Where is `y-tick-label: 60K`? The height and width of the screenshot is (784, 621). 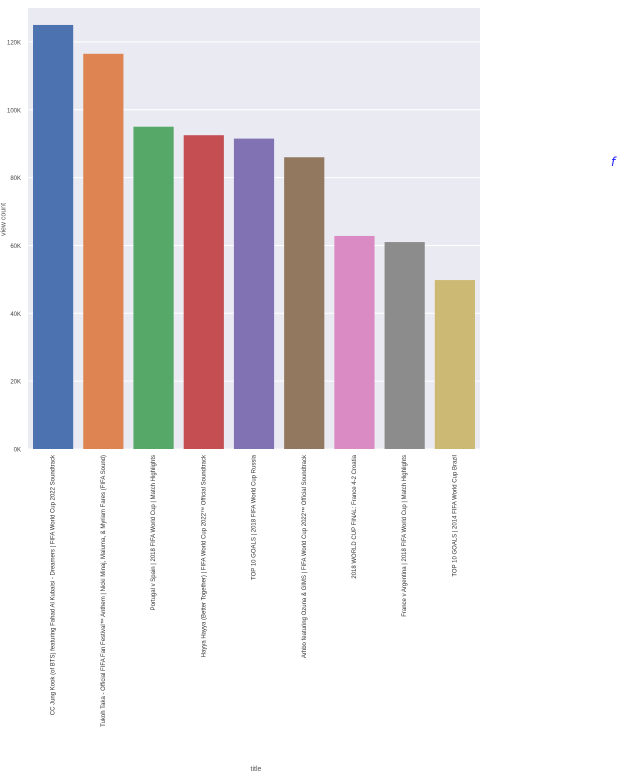
y-tick-label: 60K is located at coordinates (15, 247).